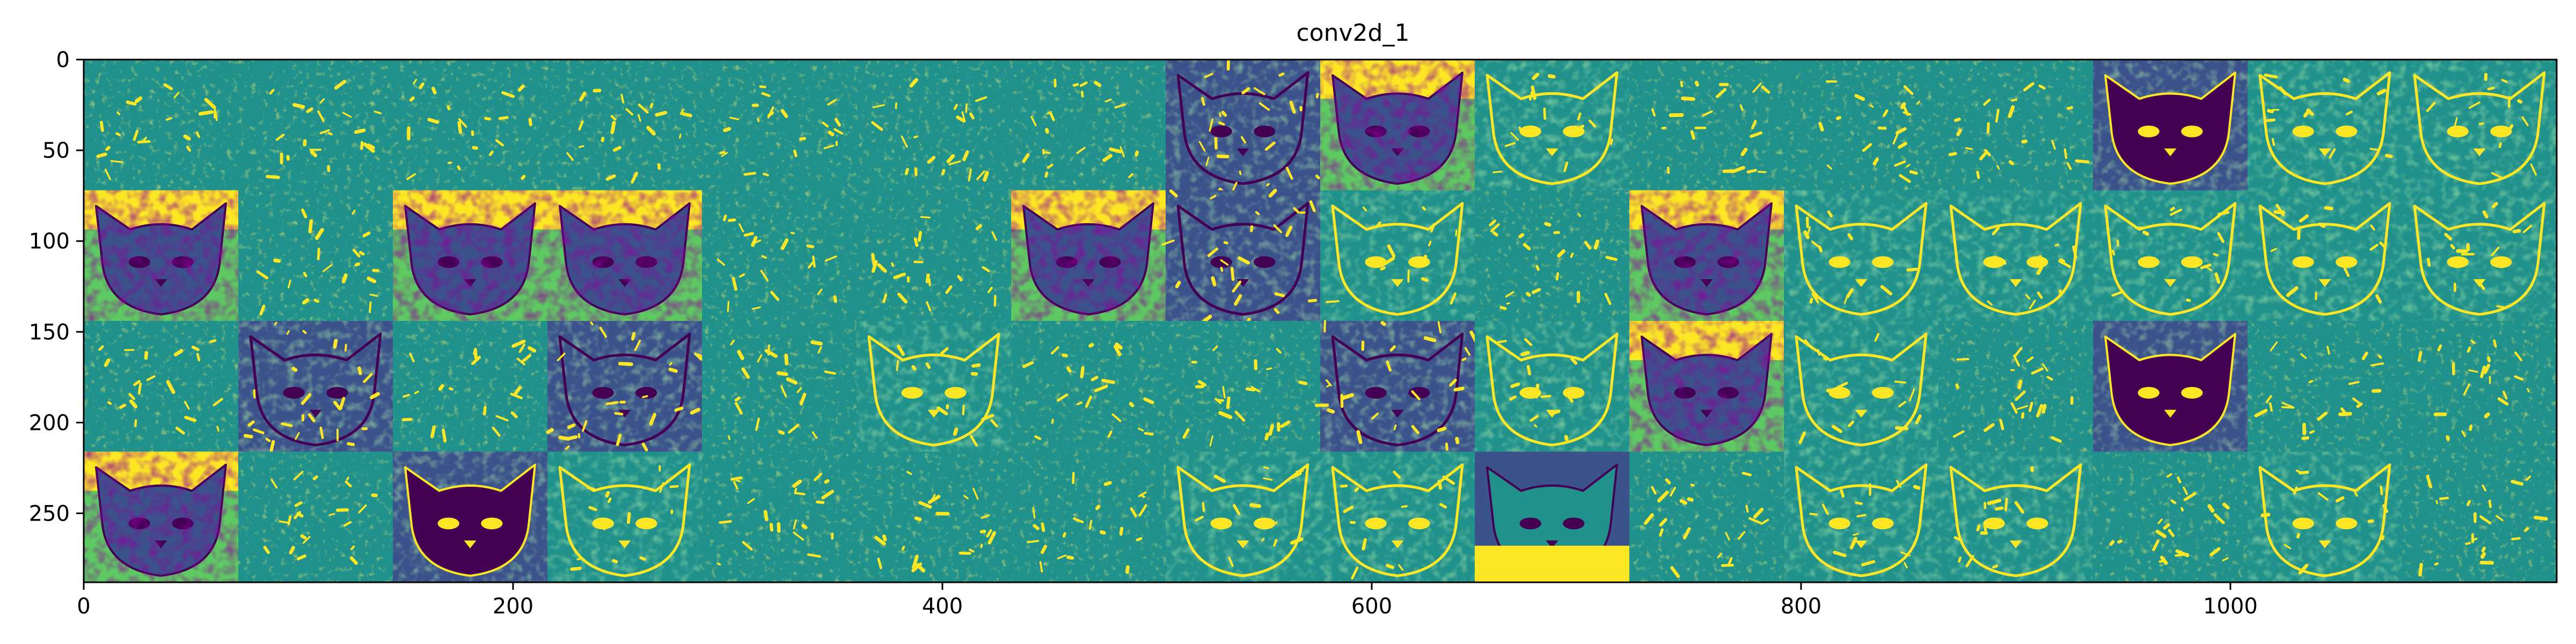  What do you see at coordinates (2347, 262) in the screenshot?
I see `cat-eye` at bounding box center [2347, 262].